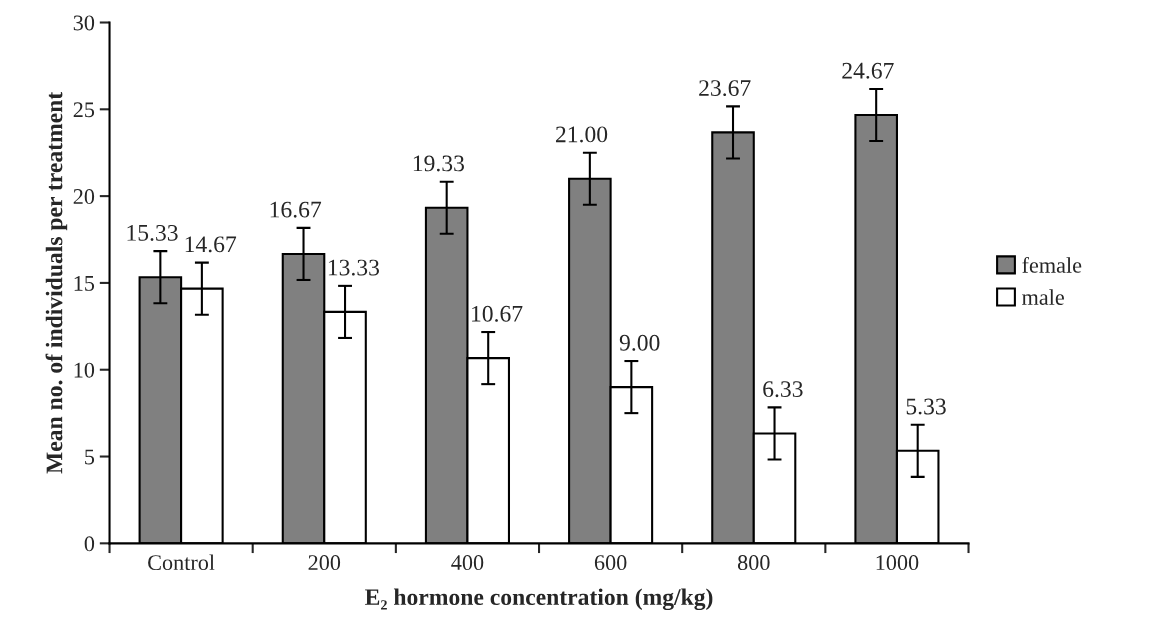  What do you see at coordinates (89, 544) in the screenshot?
I see `y-tick-label: 0` at bounding box center [89, 544].